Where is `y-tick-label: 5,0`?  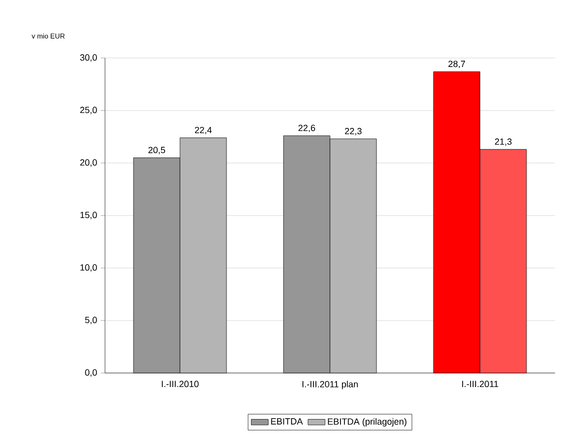
y-tick-label: 5,0 is located at coordinates (91, 320).